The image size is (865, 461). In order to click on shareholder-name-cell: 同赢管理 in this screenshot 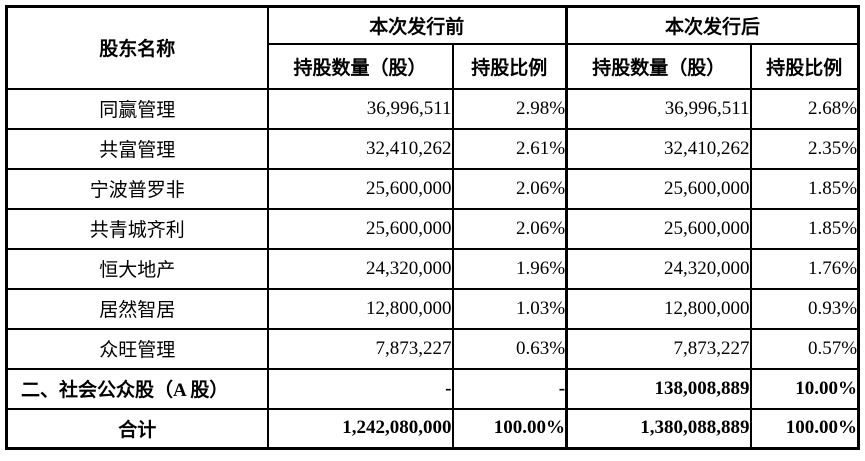, I will do `click(137, 108)`.